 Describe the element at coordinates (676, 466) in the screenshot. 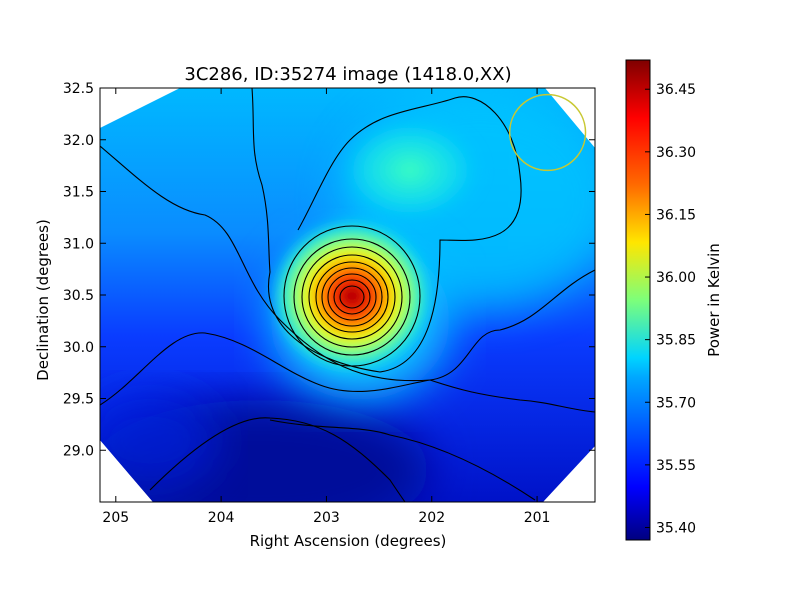

I see `colorbar-tick-label: 35.55` at that location.